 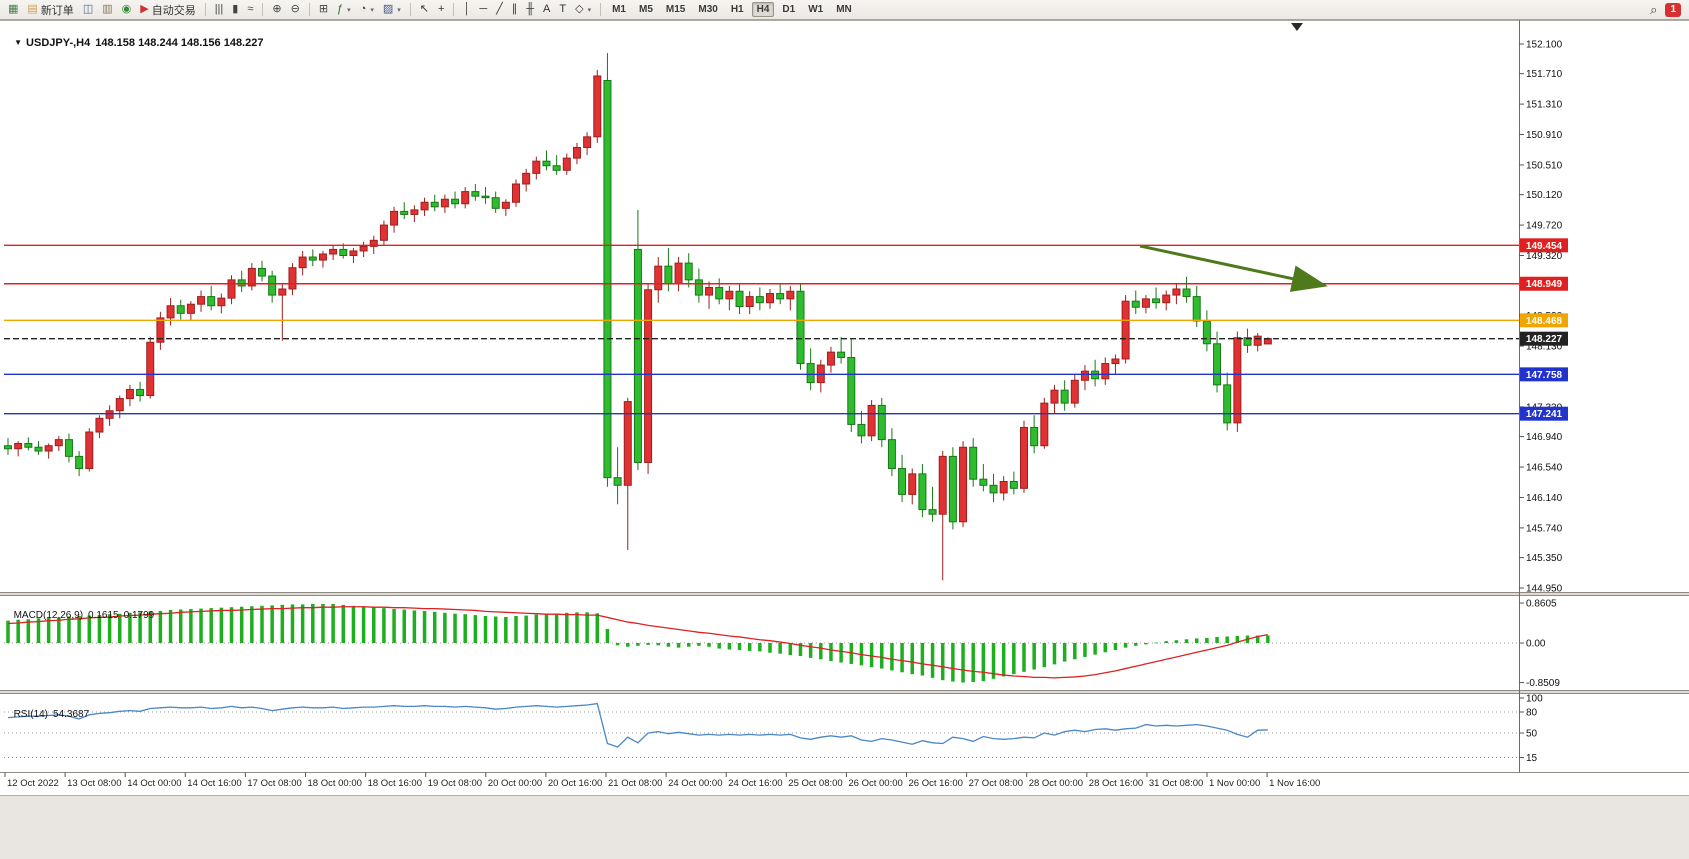 What do you see at coordinates (388, 9) in the screenshot?
I see `templates-icon: ▨` at bounding box center [388, 9].